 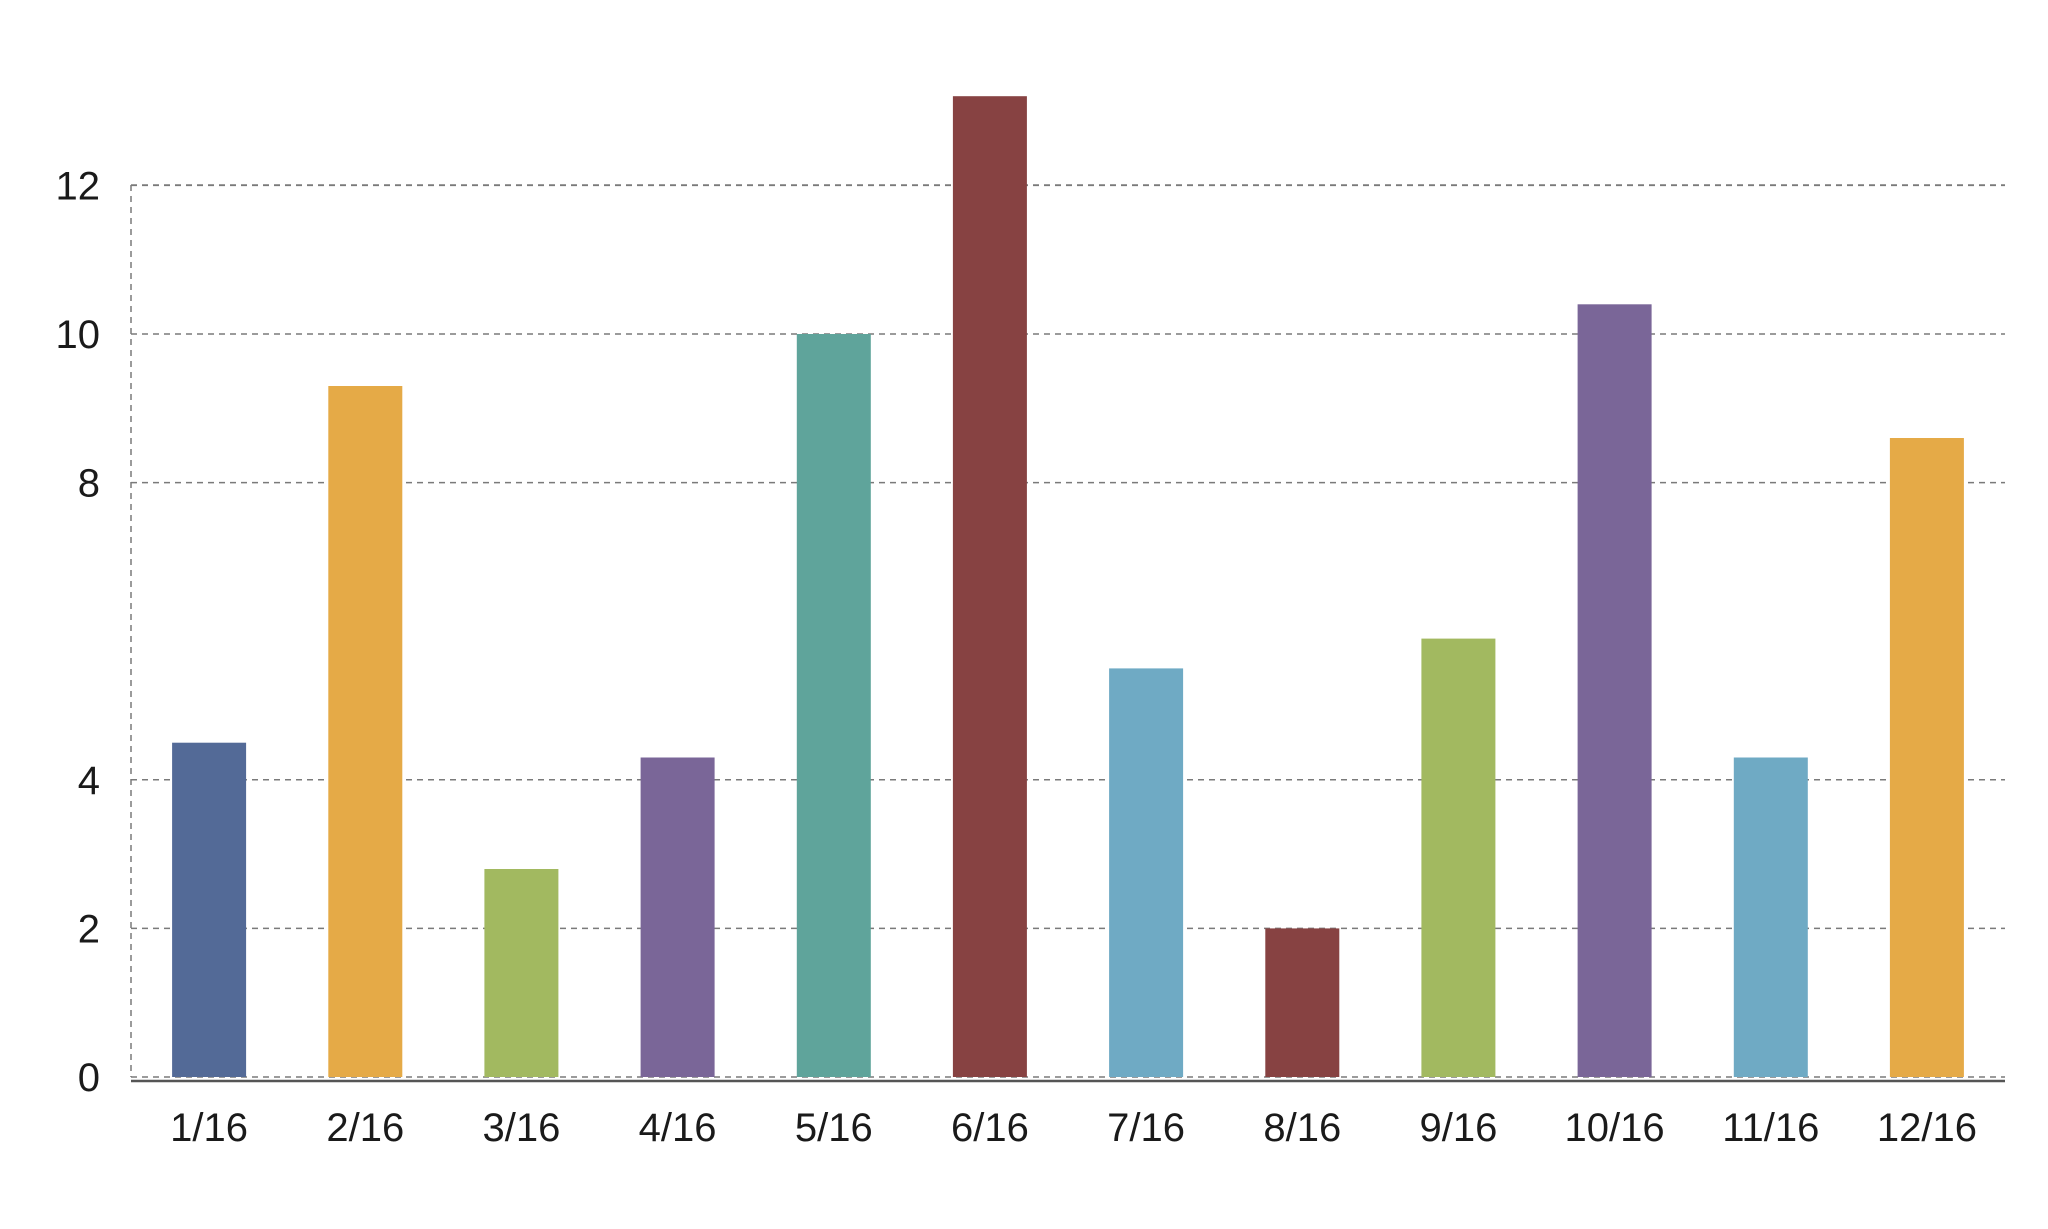 What do you see at coordinates (1146, 1128) in the screenshot?
I see `x-tick-label-6: 7/16` at bounding box center [1146, 1128].